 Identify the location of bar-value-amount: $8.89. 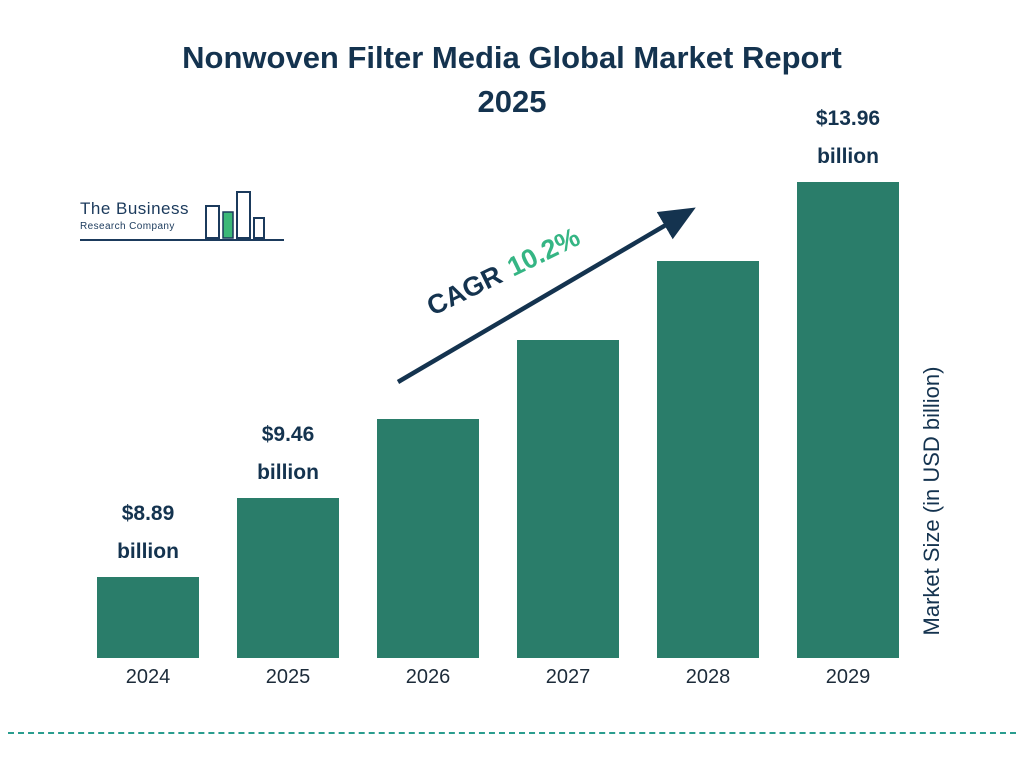
(148, 513).